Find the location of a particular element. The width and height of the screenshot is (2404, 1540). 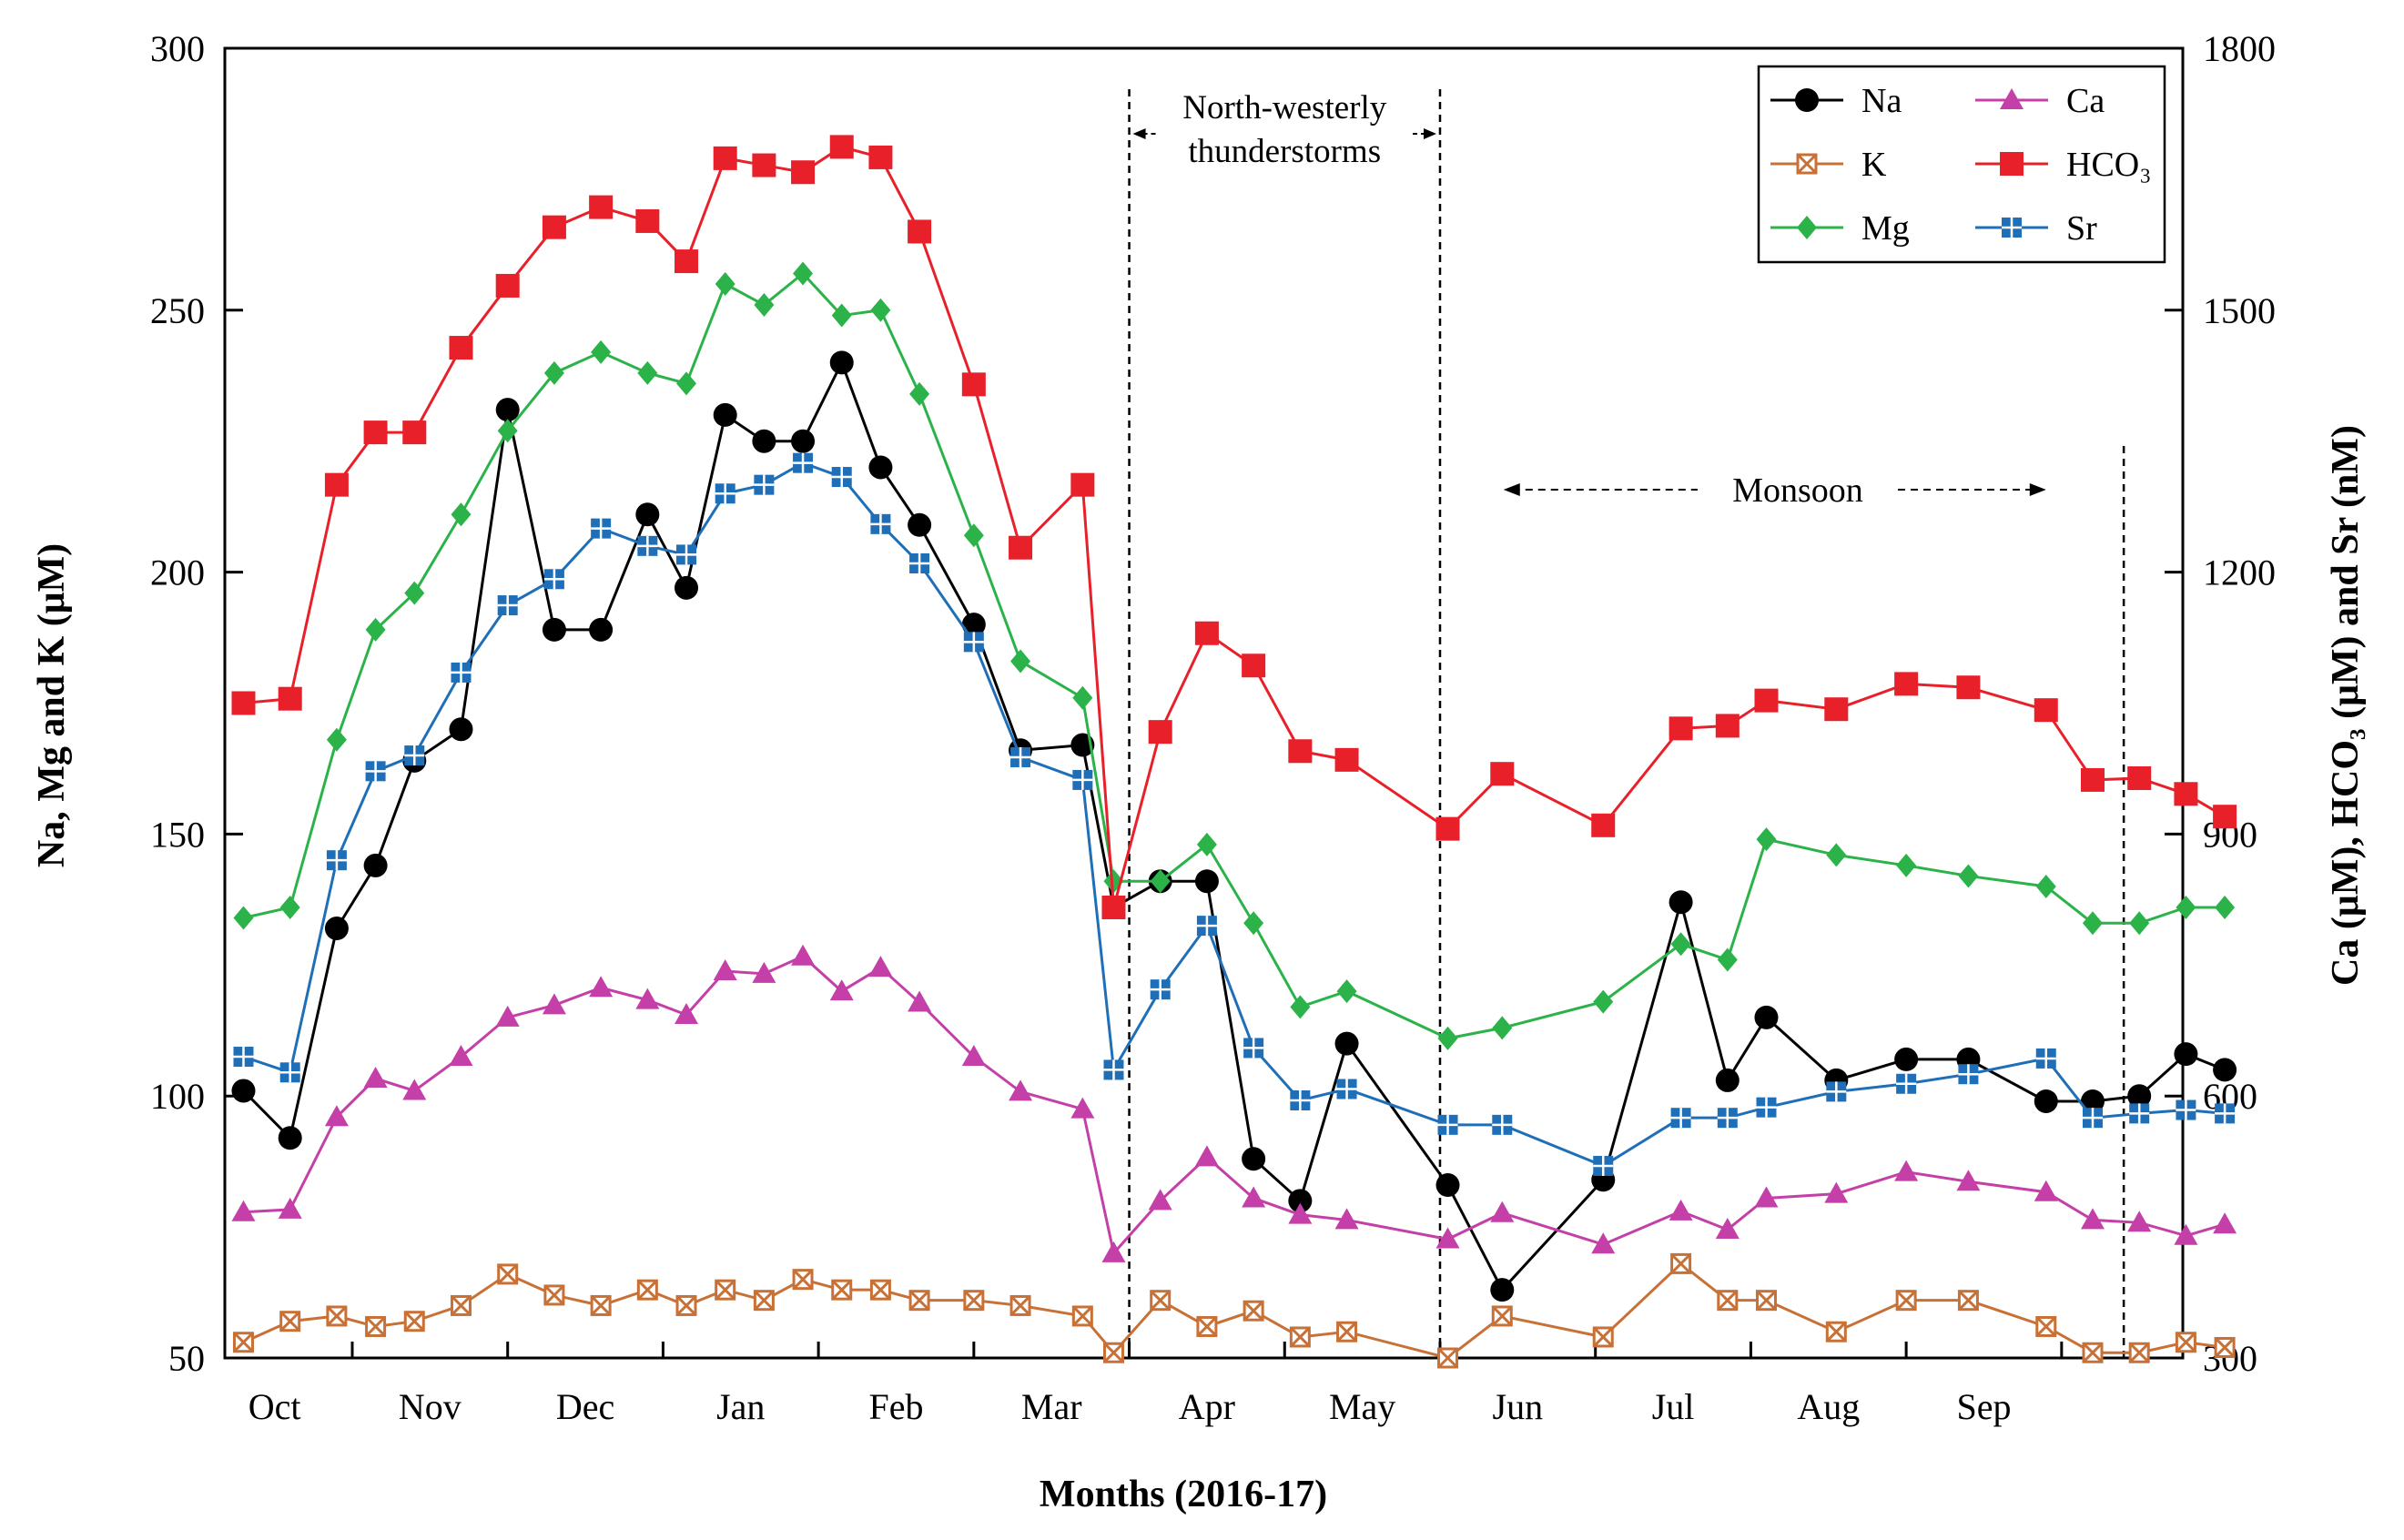

series-line-k is located at coordinates (1234, 1310).